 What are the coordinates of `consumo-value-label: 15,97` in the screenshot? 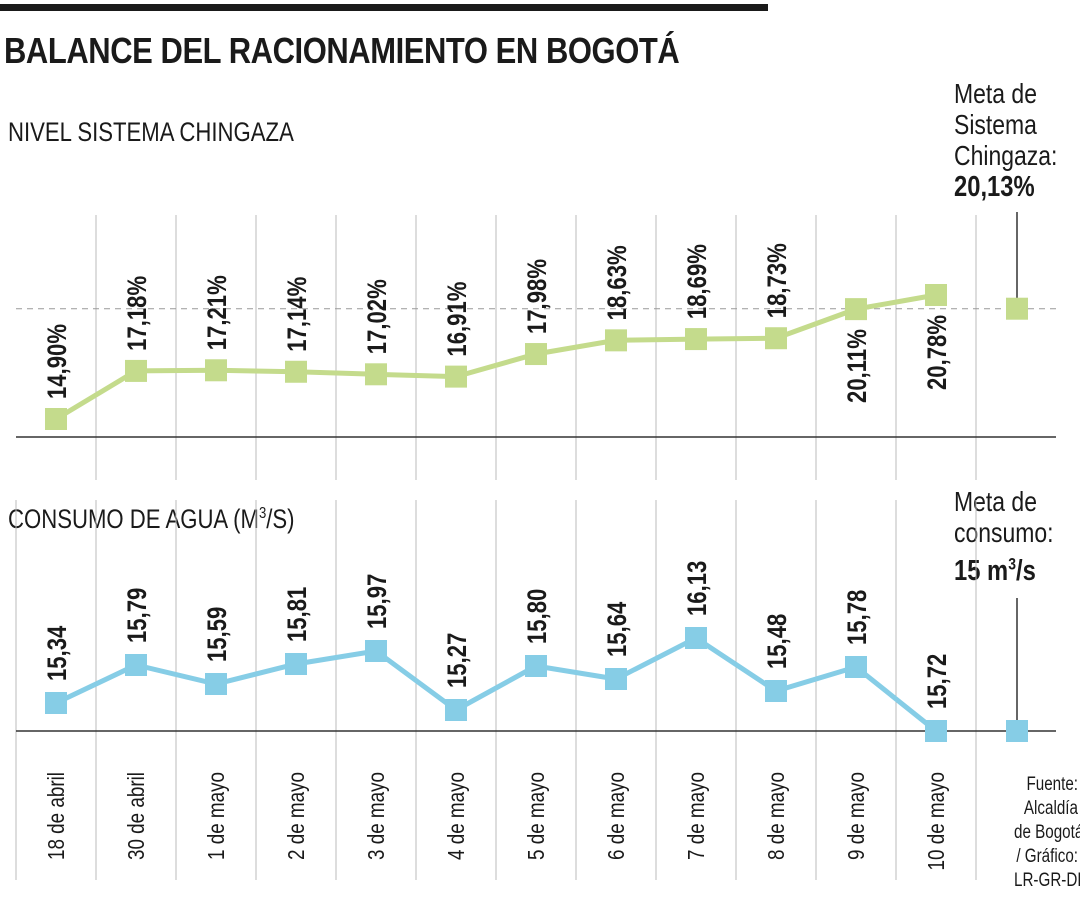 It's located at (378, 601).